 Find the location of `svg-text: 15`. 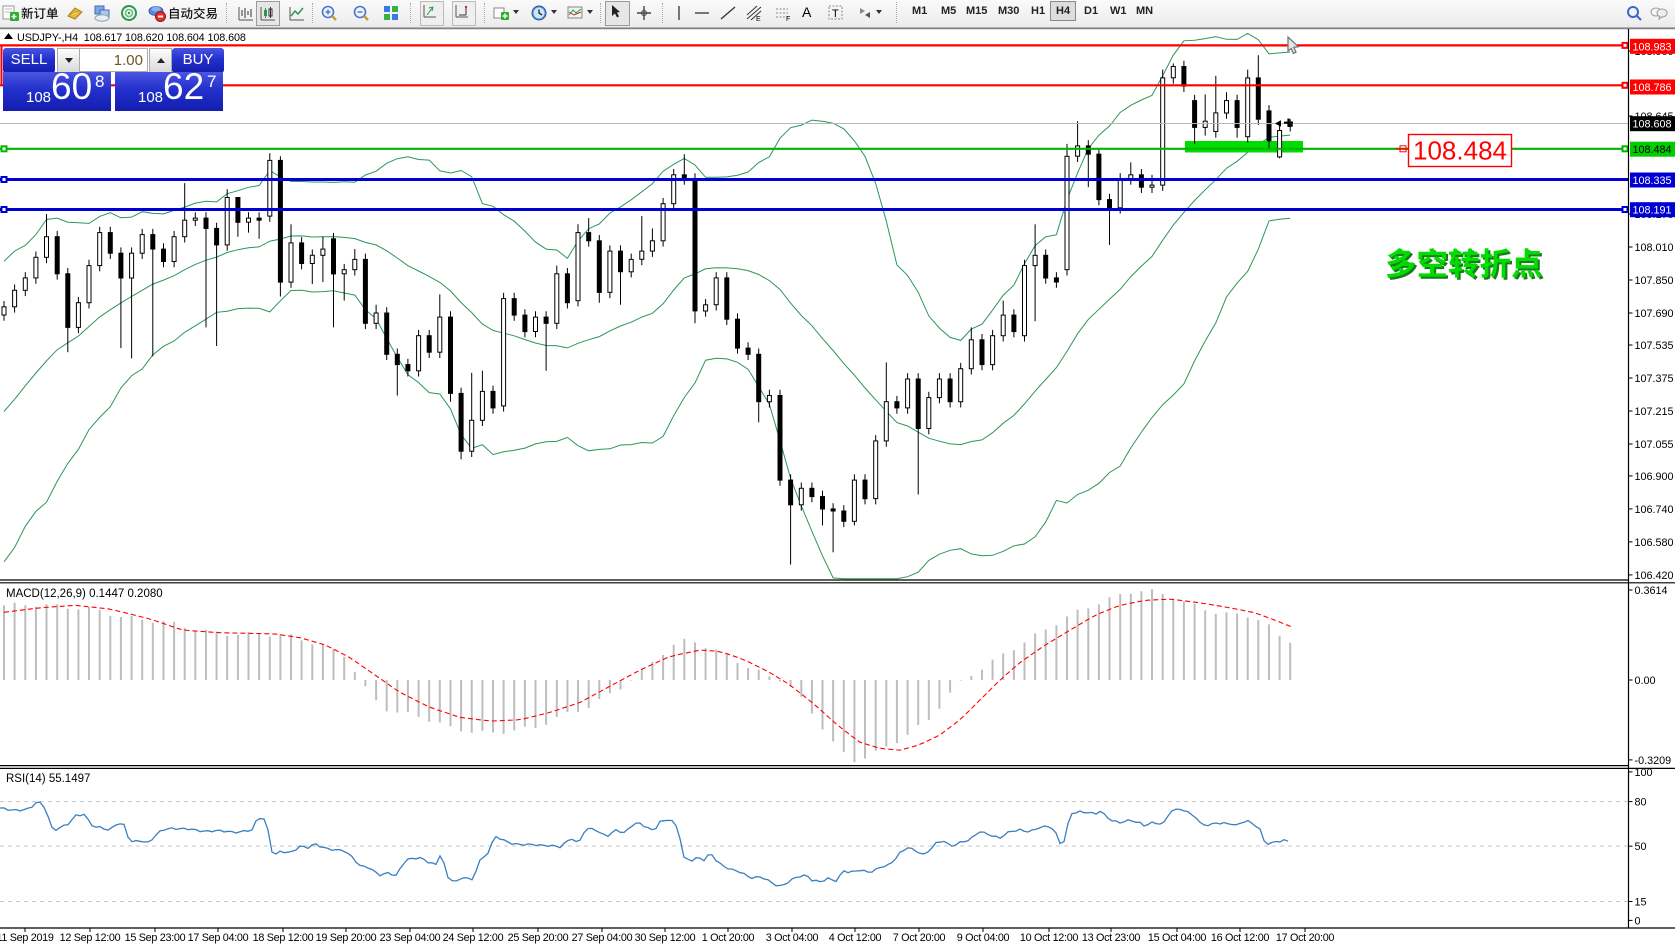

svg-text: 15 is located at coordinates (1641, 903).